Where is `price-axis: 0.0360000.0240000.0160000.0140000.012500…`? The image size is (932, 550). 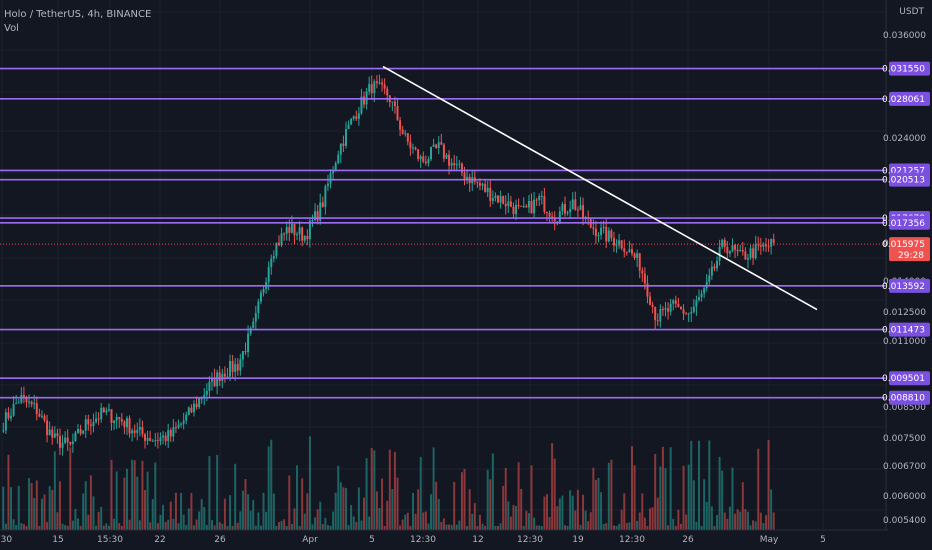
price-axis: 0.0360000.0240000.0160000.0140000.012500… is located at coordinates (907, 275).